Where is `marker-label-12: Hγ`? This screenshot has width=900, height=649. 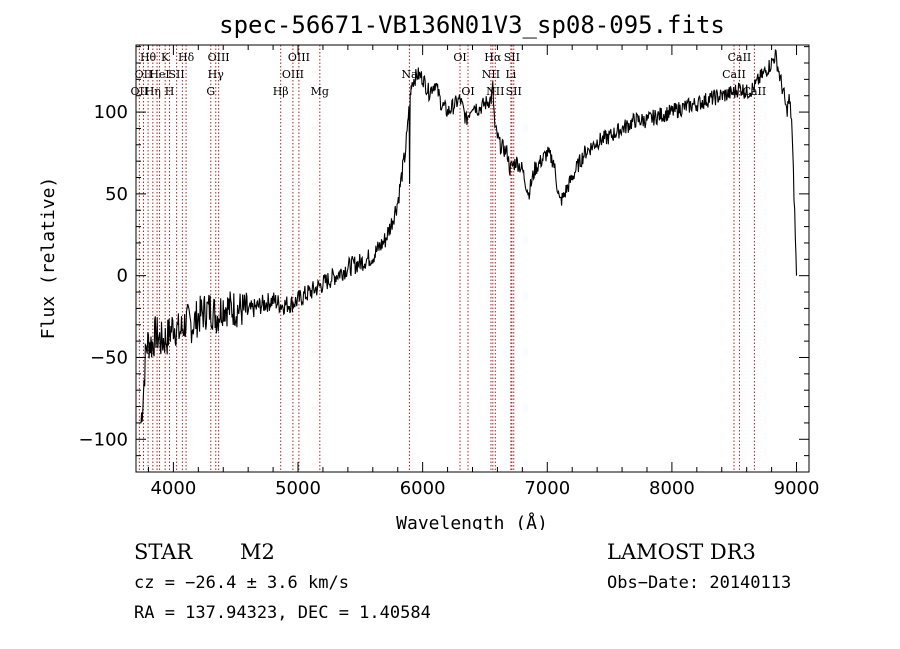 marker-label-12: Hγ is located at coordinates (216, 74).